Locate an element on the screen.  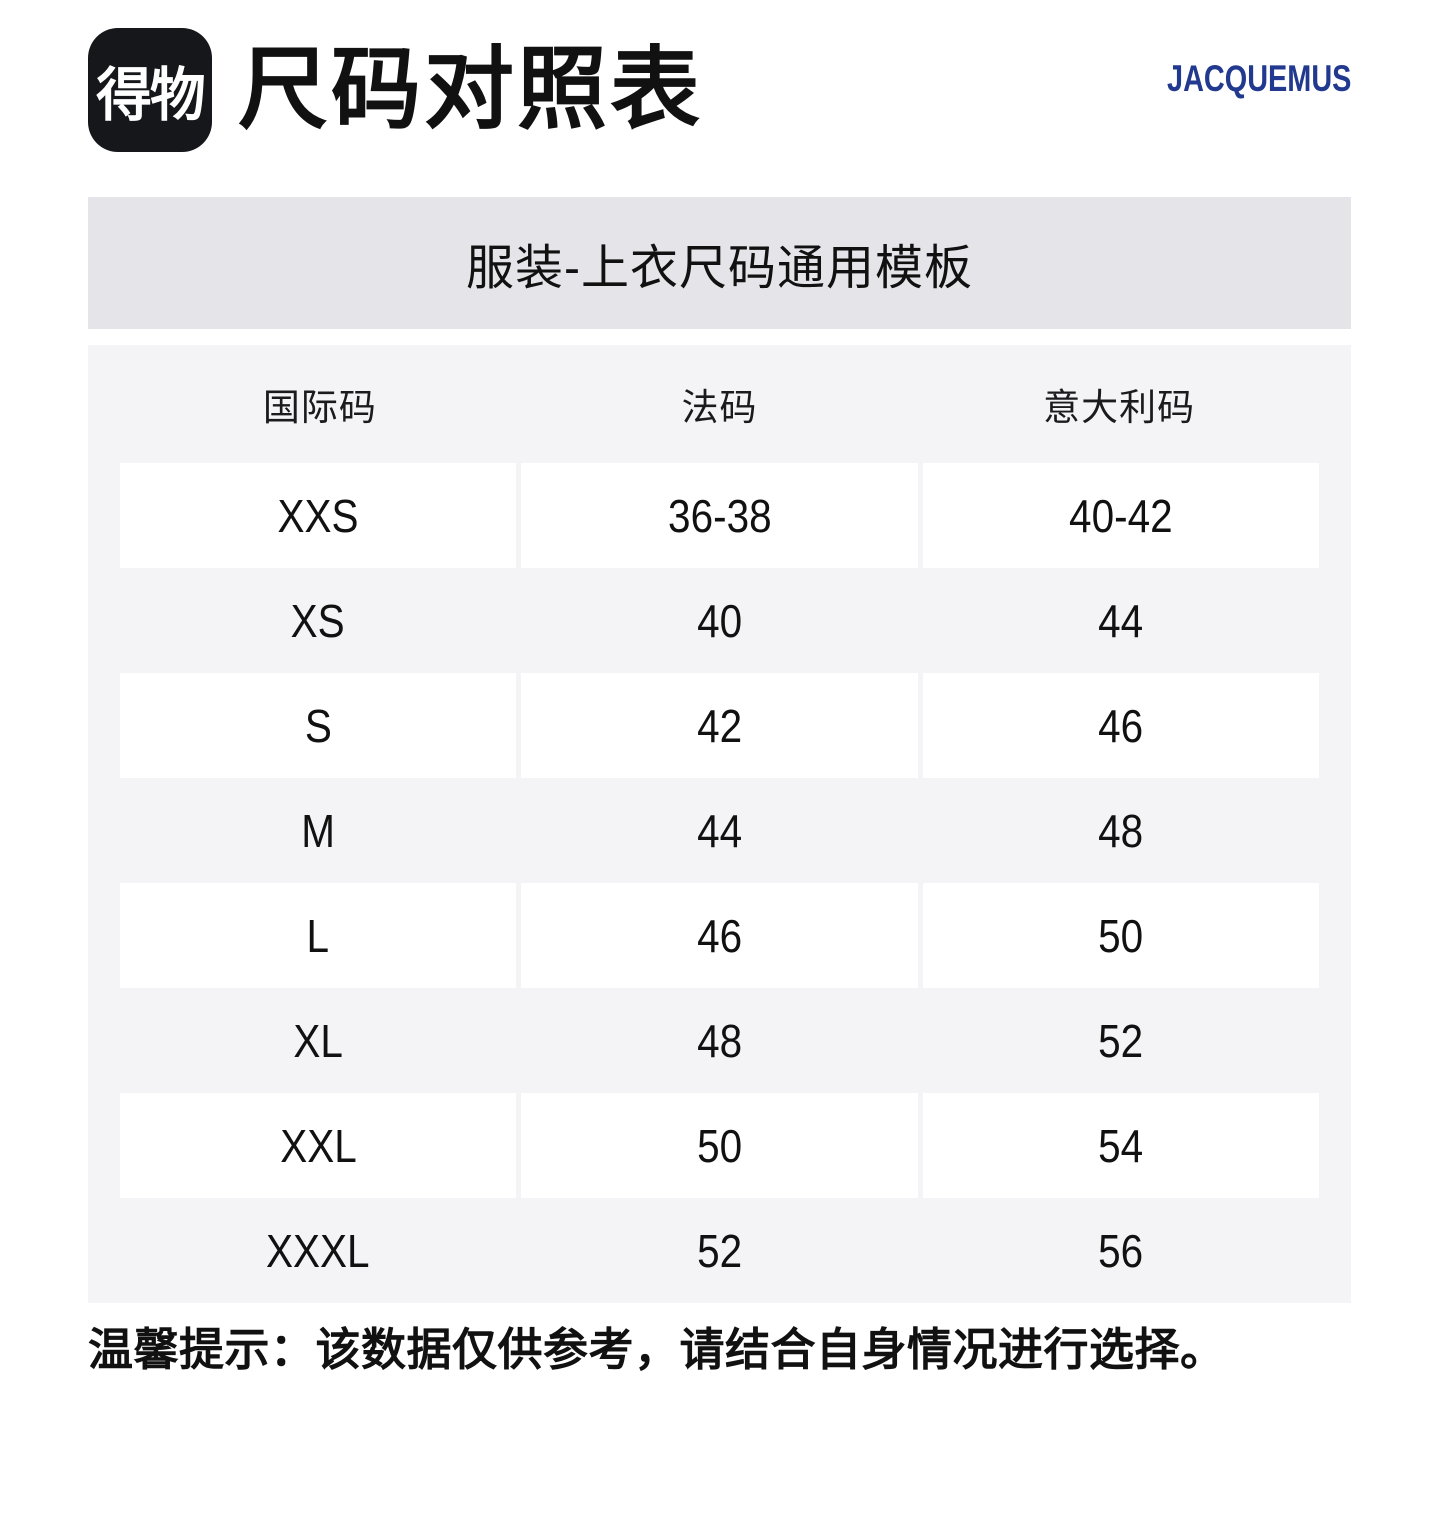
cell-french-size: 46 is located at coordinates (719, 935).